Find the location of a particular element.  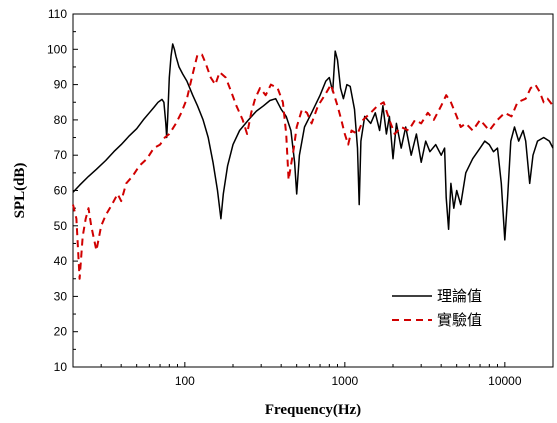

y-tick-label: 80 is located at coordinates (61, 120).